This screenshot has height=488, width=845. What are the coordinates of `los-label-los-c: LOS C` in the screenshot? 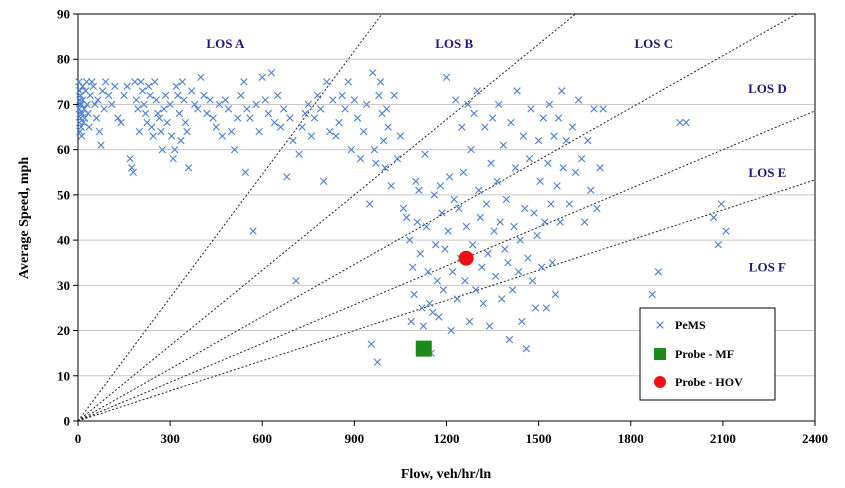 It's located at (653, 43).